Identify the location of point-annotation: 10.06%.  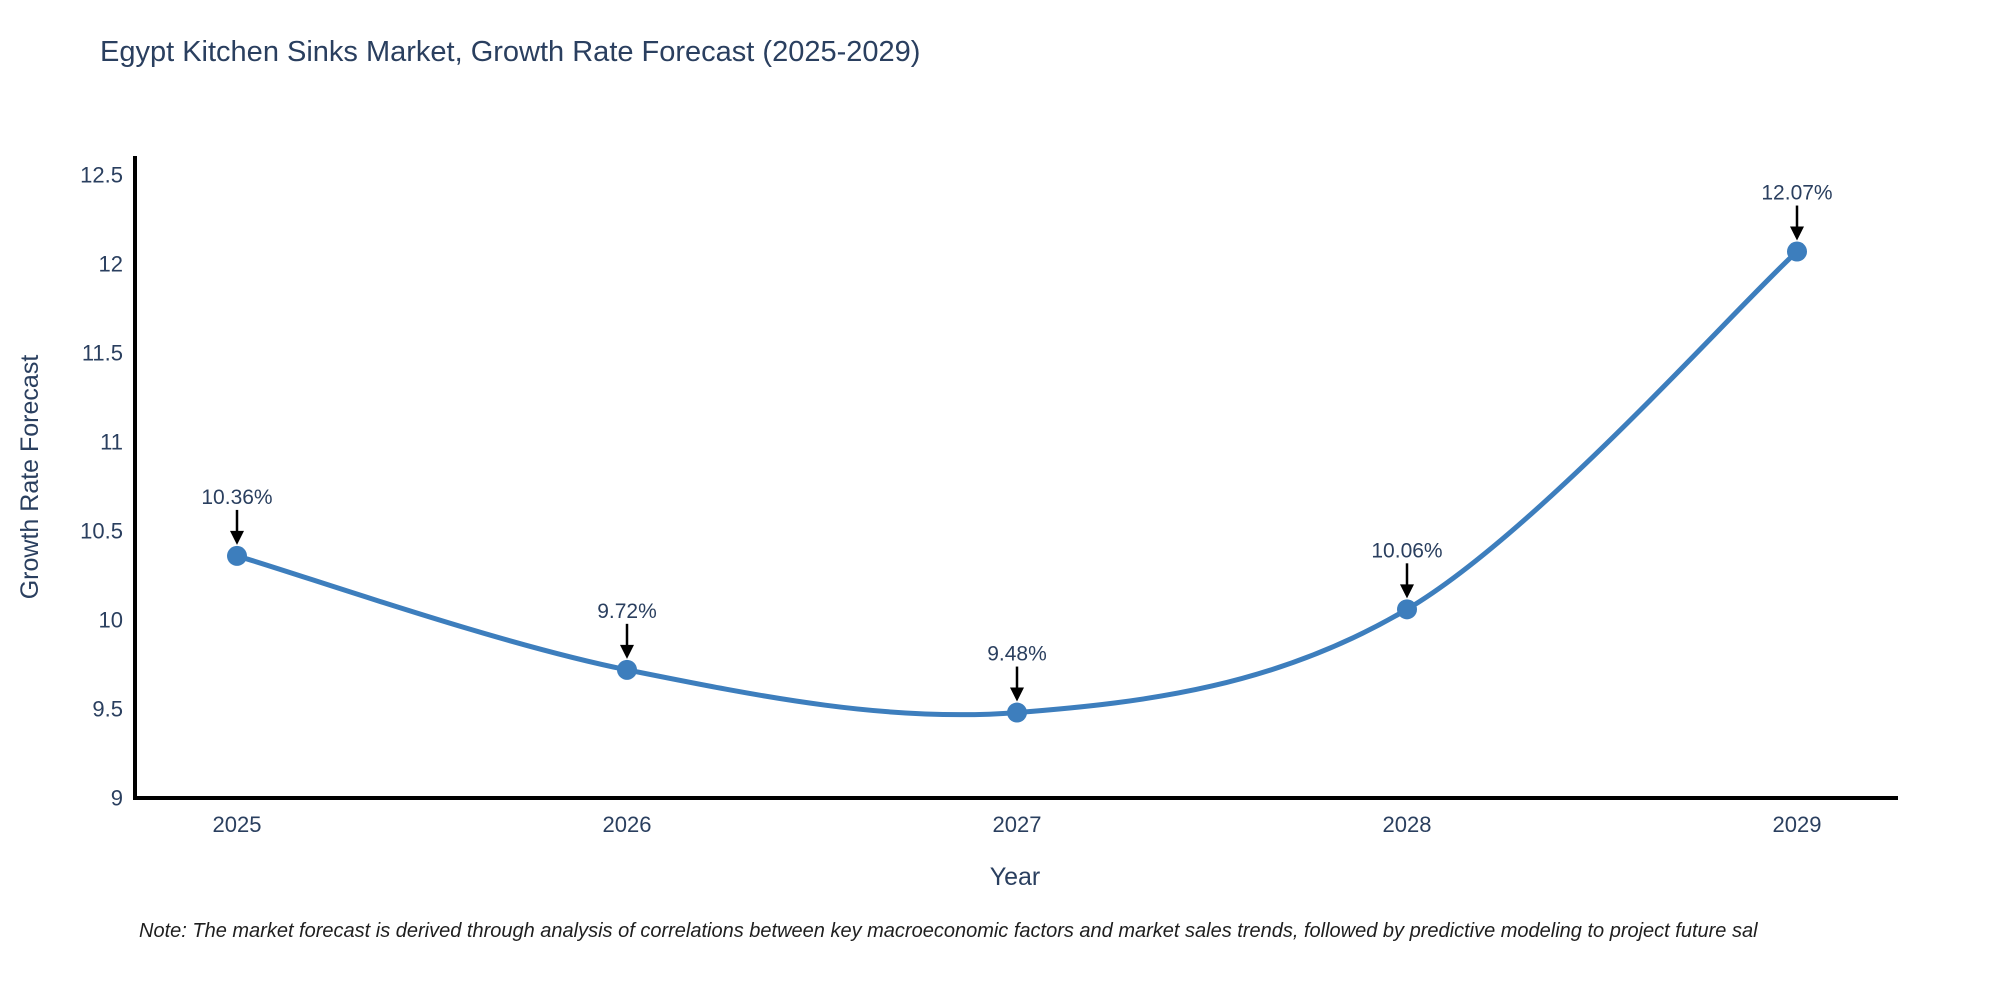
(1407, 569).